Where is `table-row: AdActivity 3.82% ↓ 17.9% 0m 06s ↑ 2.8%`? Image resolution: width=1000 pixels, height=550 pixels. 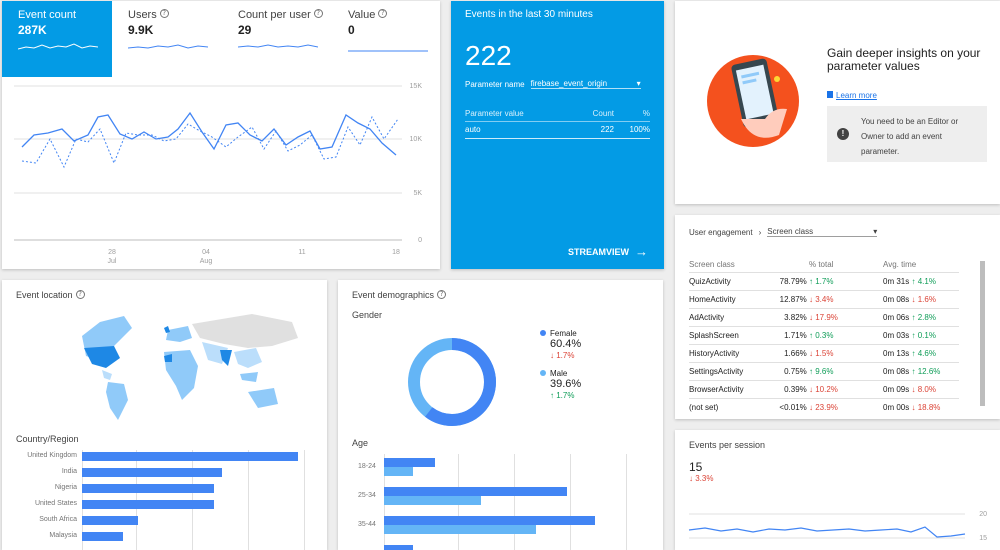 table-row: AdActivity 3.82% ↓ 17.9% 0m 06s ↑ 2.8% is located at coordinates (824, 317).